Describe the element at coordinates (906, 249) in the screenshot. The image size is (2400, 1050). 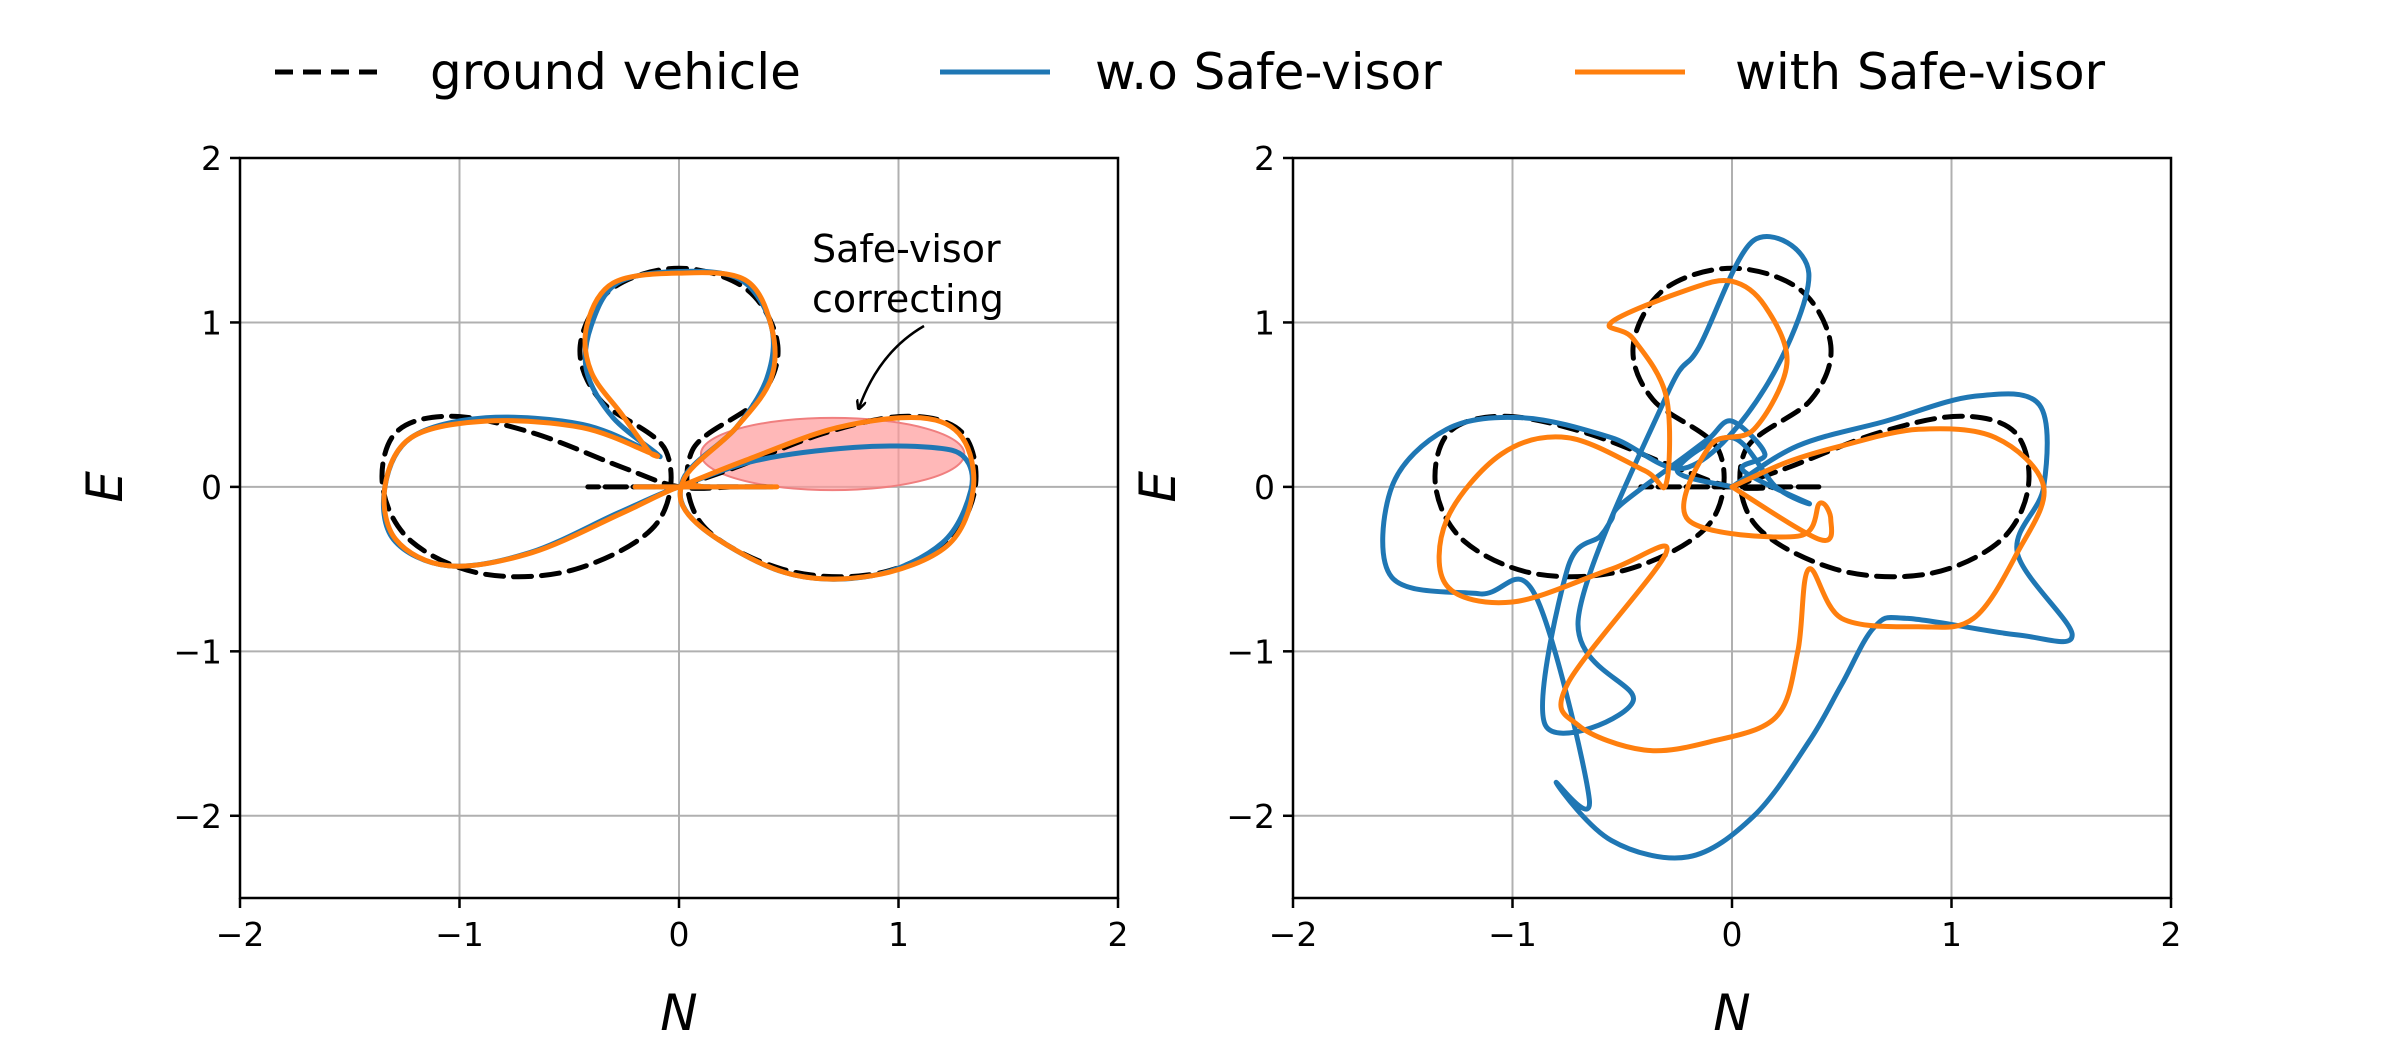
I see `annotation-line-0: Safe-visor` at that location.